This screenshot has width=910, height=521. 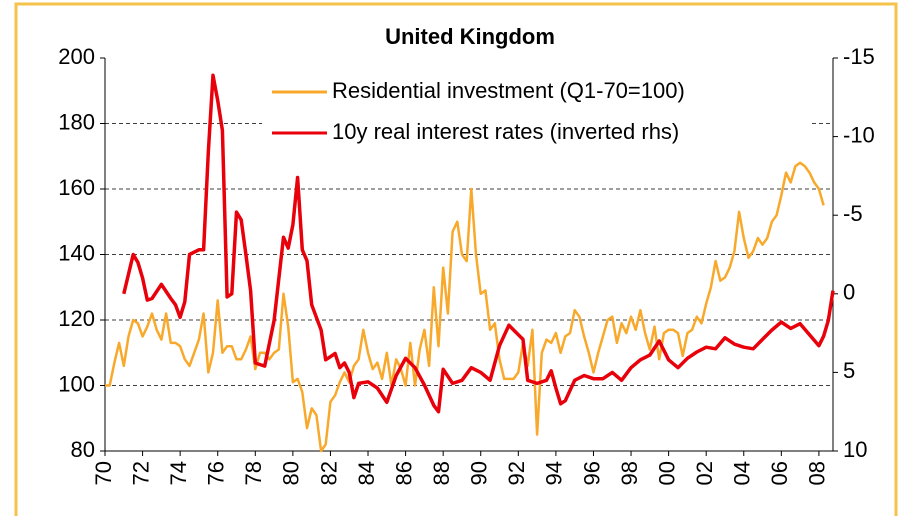 What do you see at coordinates (817, 473) in the screenshot?
I see `x-tick-label: 08` at bounding box center [817, 473].